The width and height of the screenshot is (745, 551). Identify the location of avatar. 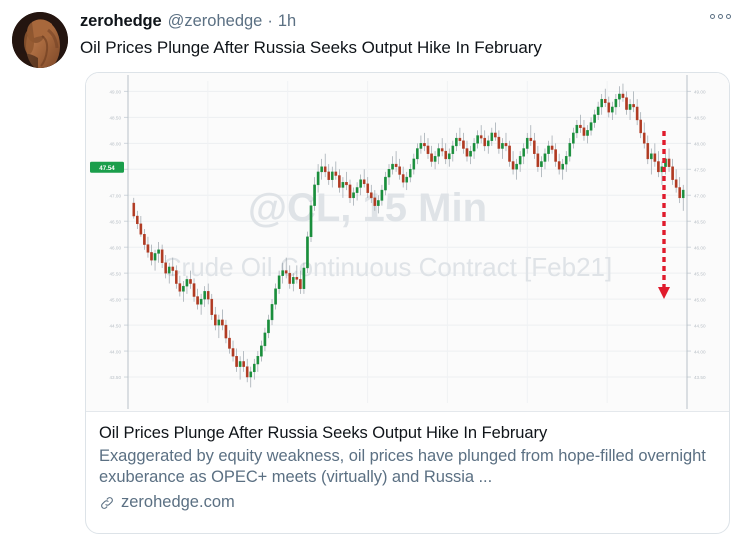
(40, 40).